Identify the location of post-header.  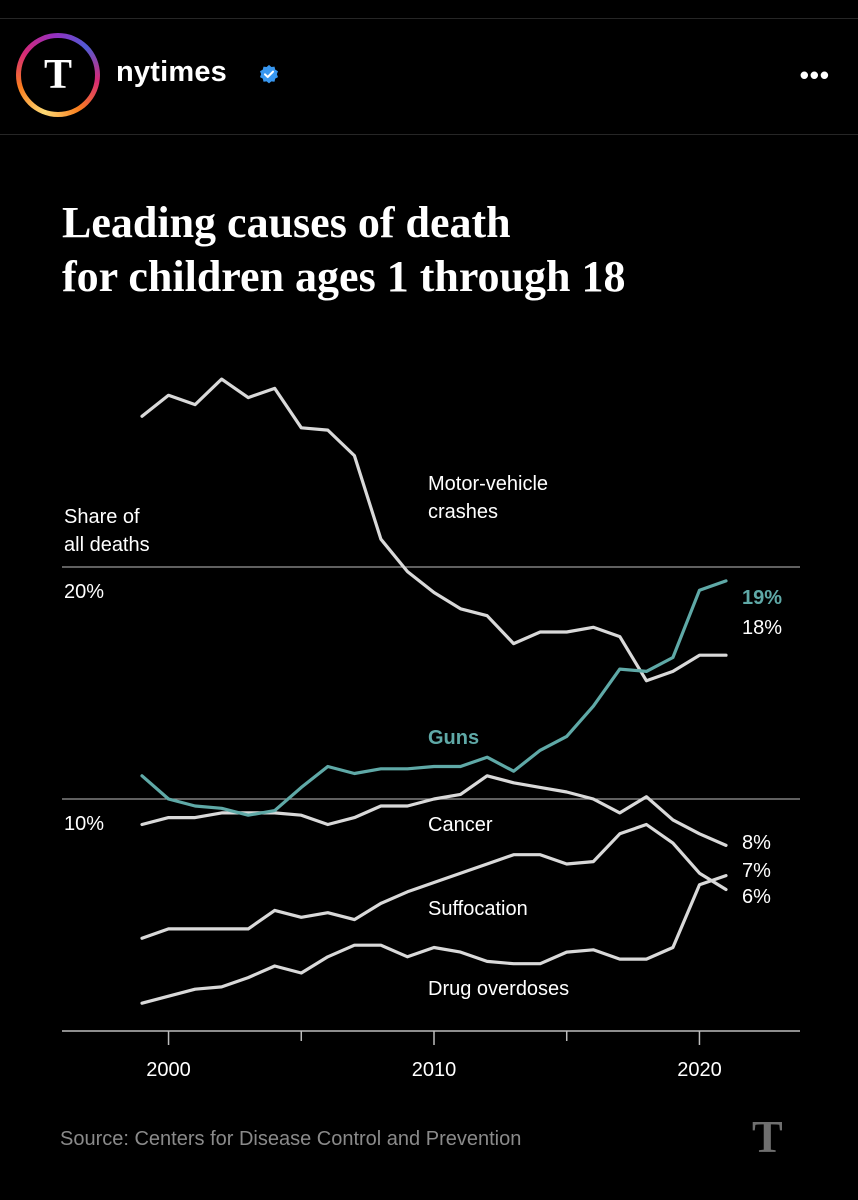
(429, 77).